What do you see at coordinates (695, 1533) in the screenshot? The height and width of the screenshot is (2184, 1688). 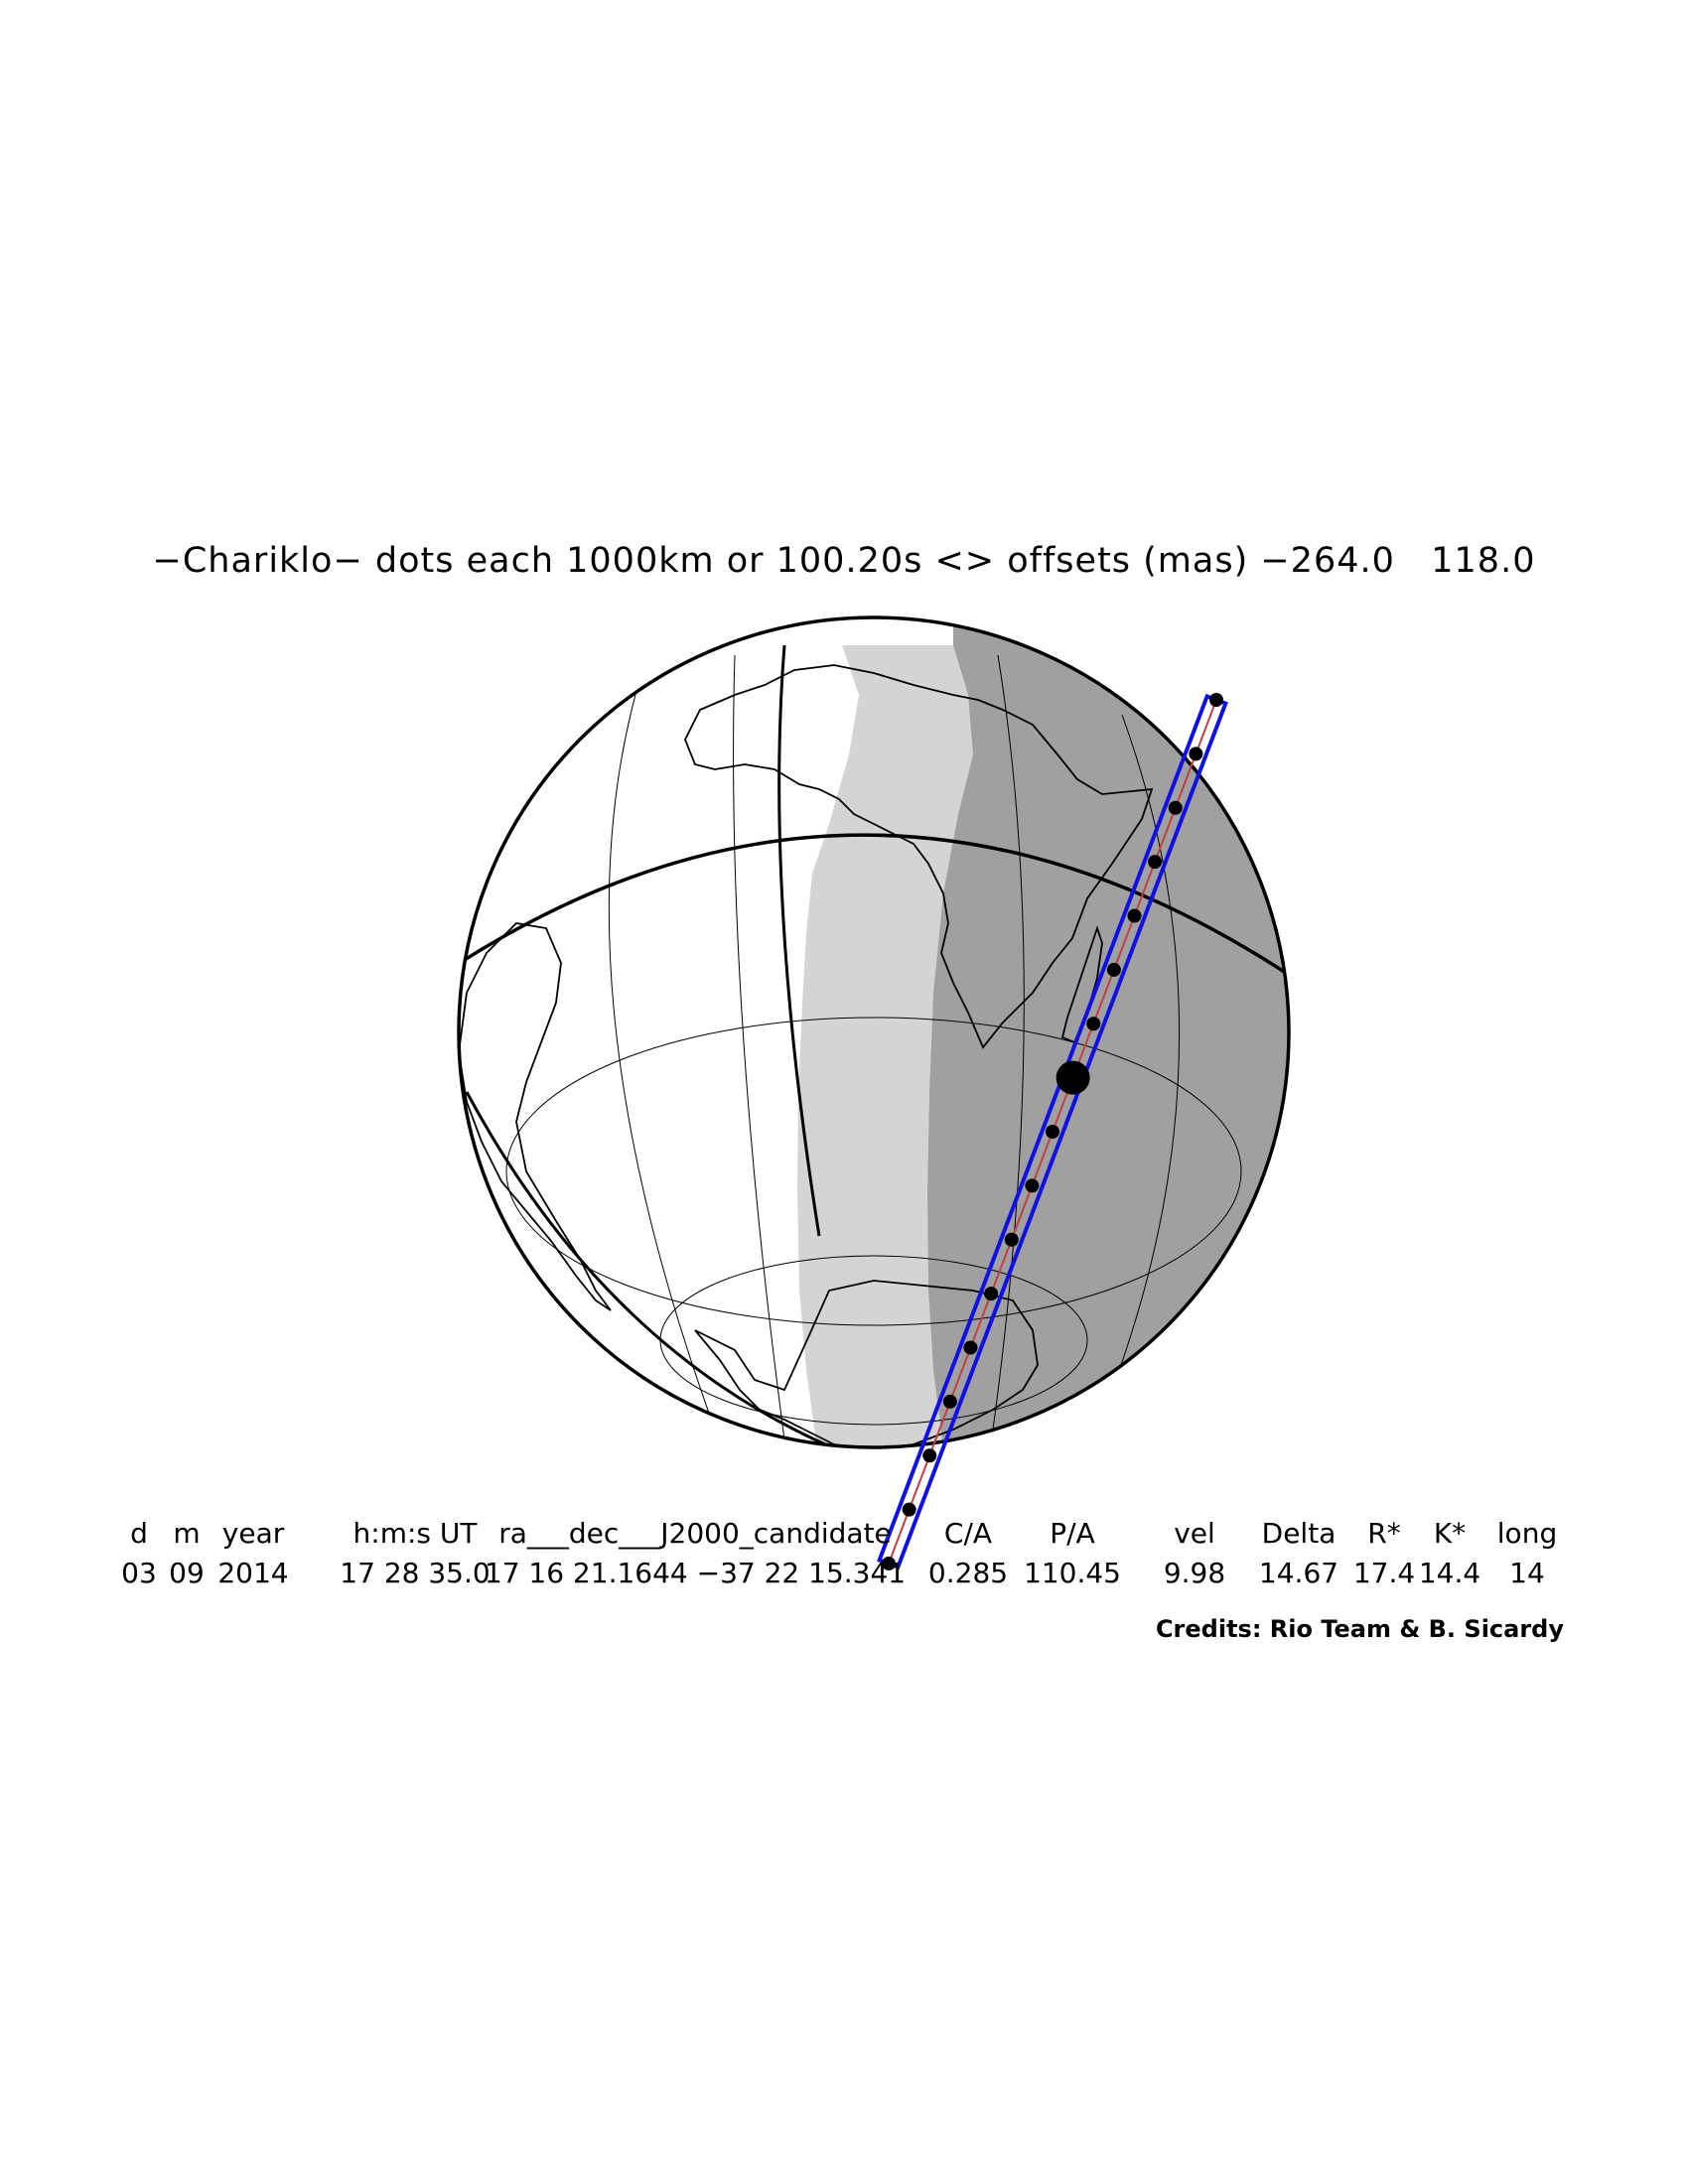 I see `table-header: ra___dec___J2000_candidate` at bounding box center [695, 1533].